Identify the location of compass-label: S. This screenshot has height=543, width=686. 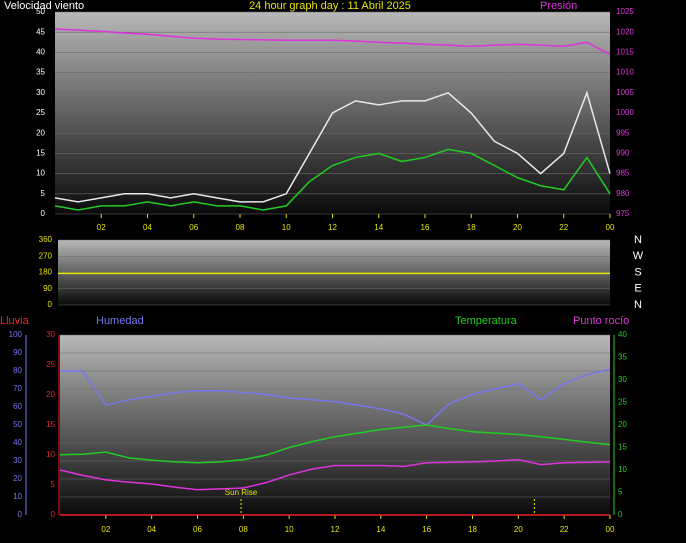
(637, 272).